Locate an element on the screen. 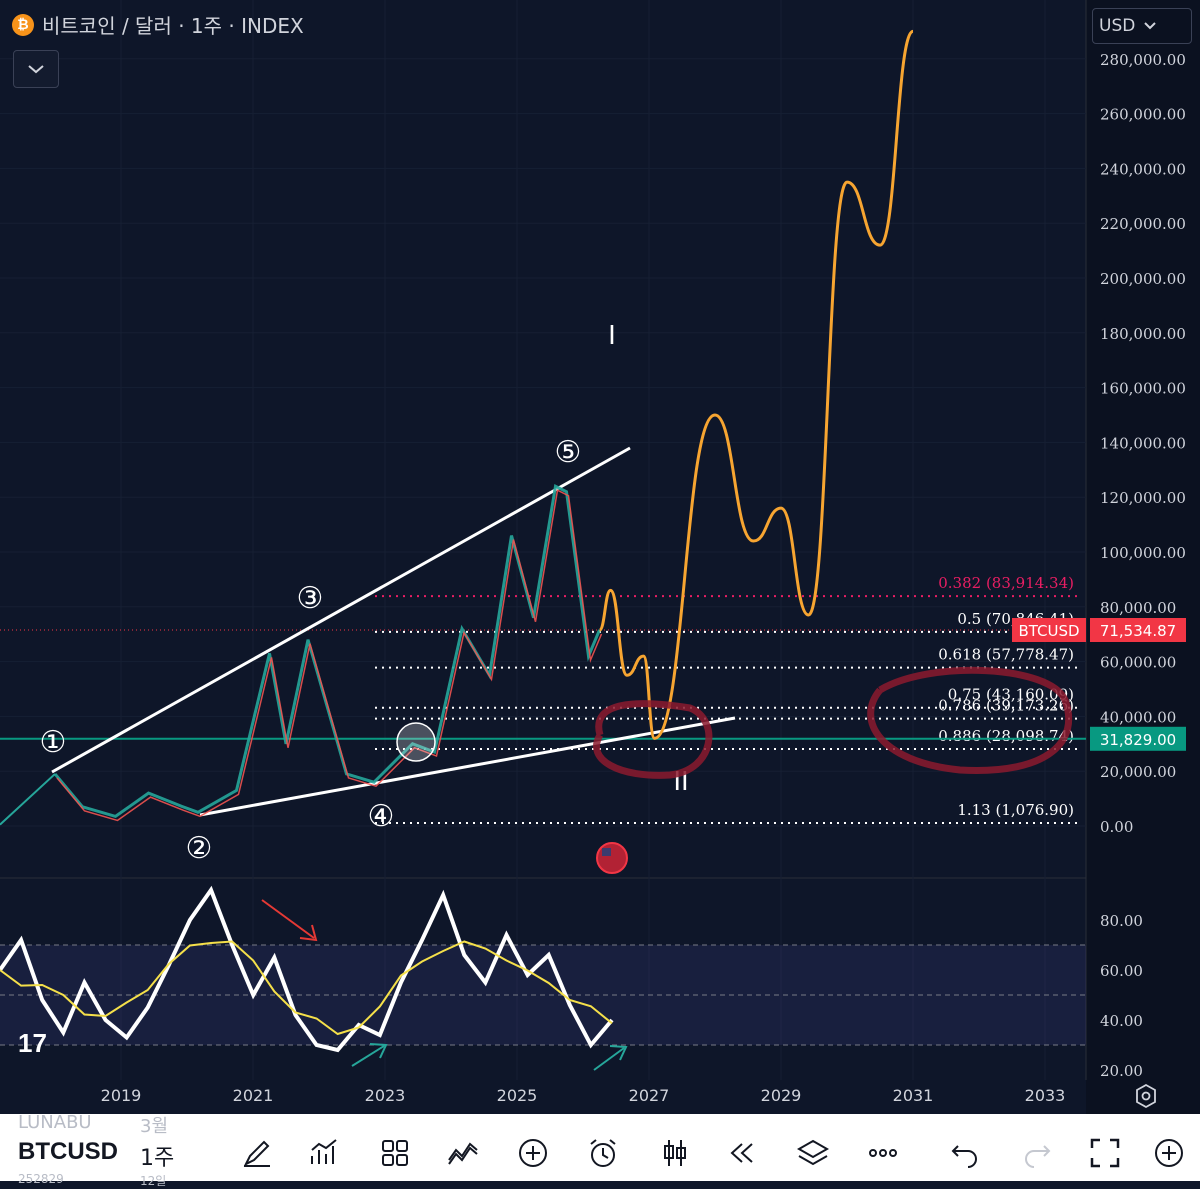 Image resolution: width=1200 pixels, height=1189 pixels. price-line-series is located at coordinates (327, 651).